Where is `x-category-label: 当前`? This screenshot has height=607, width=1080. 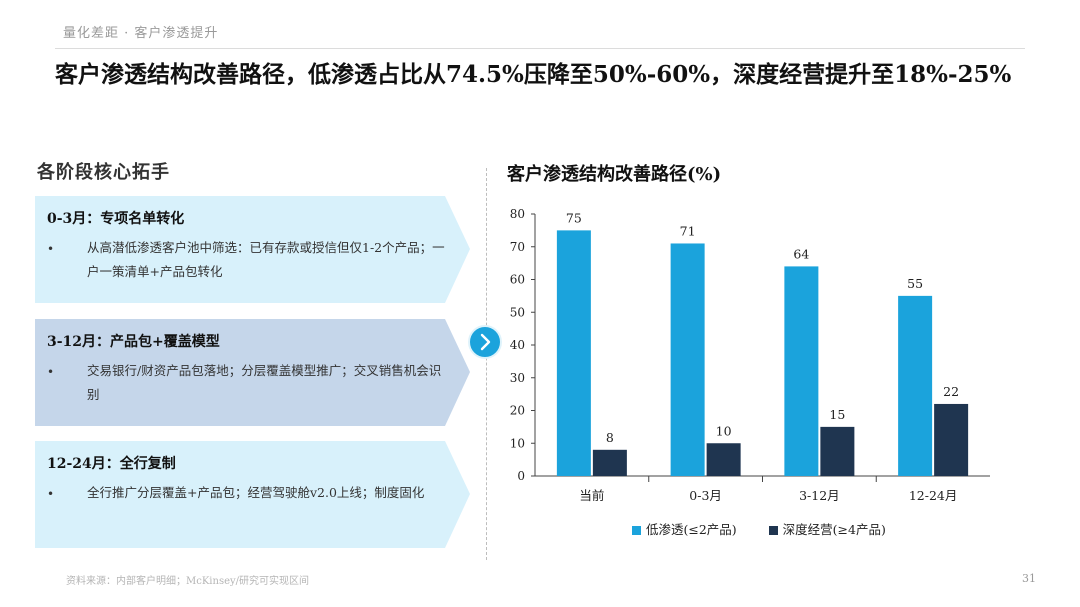 x-category-label: 当前 is located at coordinates (591, 495).